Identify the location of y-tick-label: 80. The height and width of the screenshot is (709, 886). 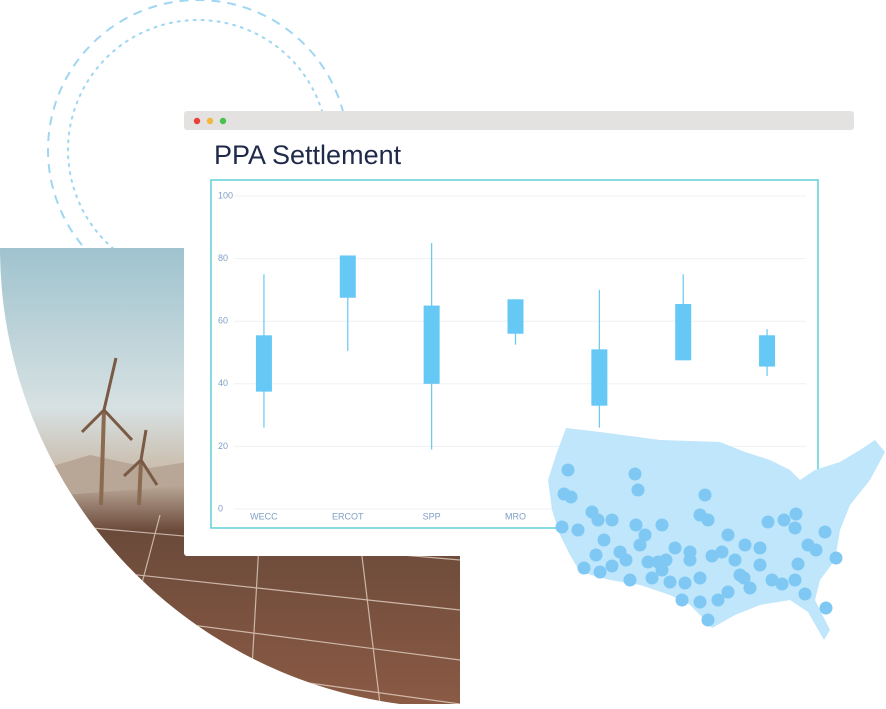
(223, 258).